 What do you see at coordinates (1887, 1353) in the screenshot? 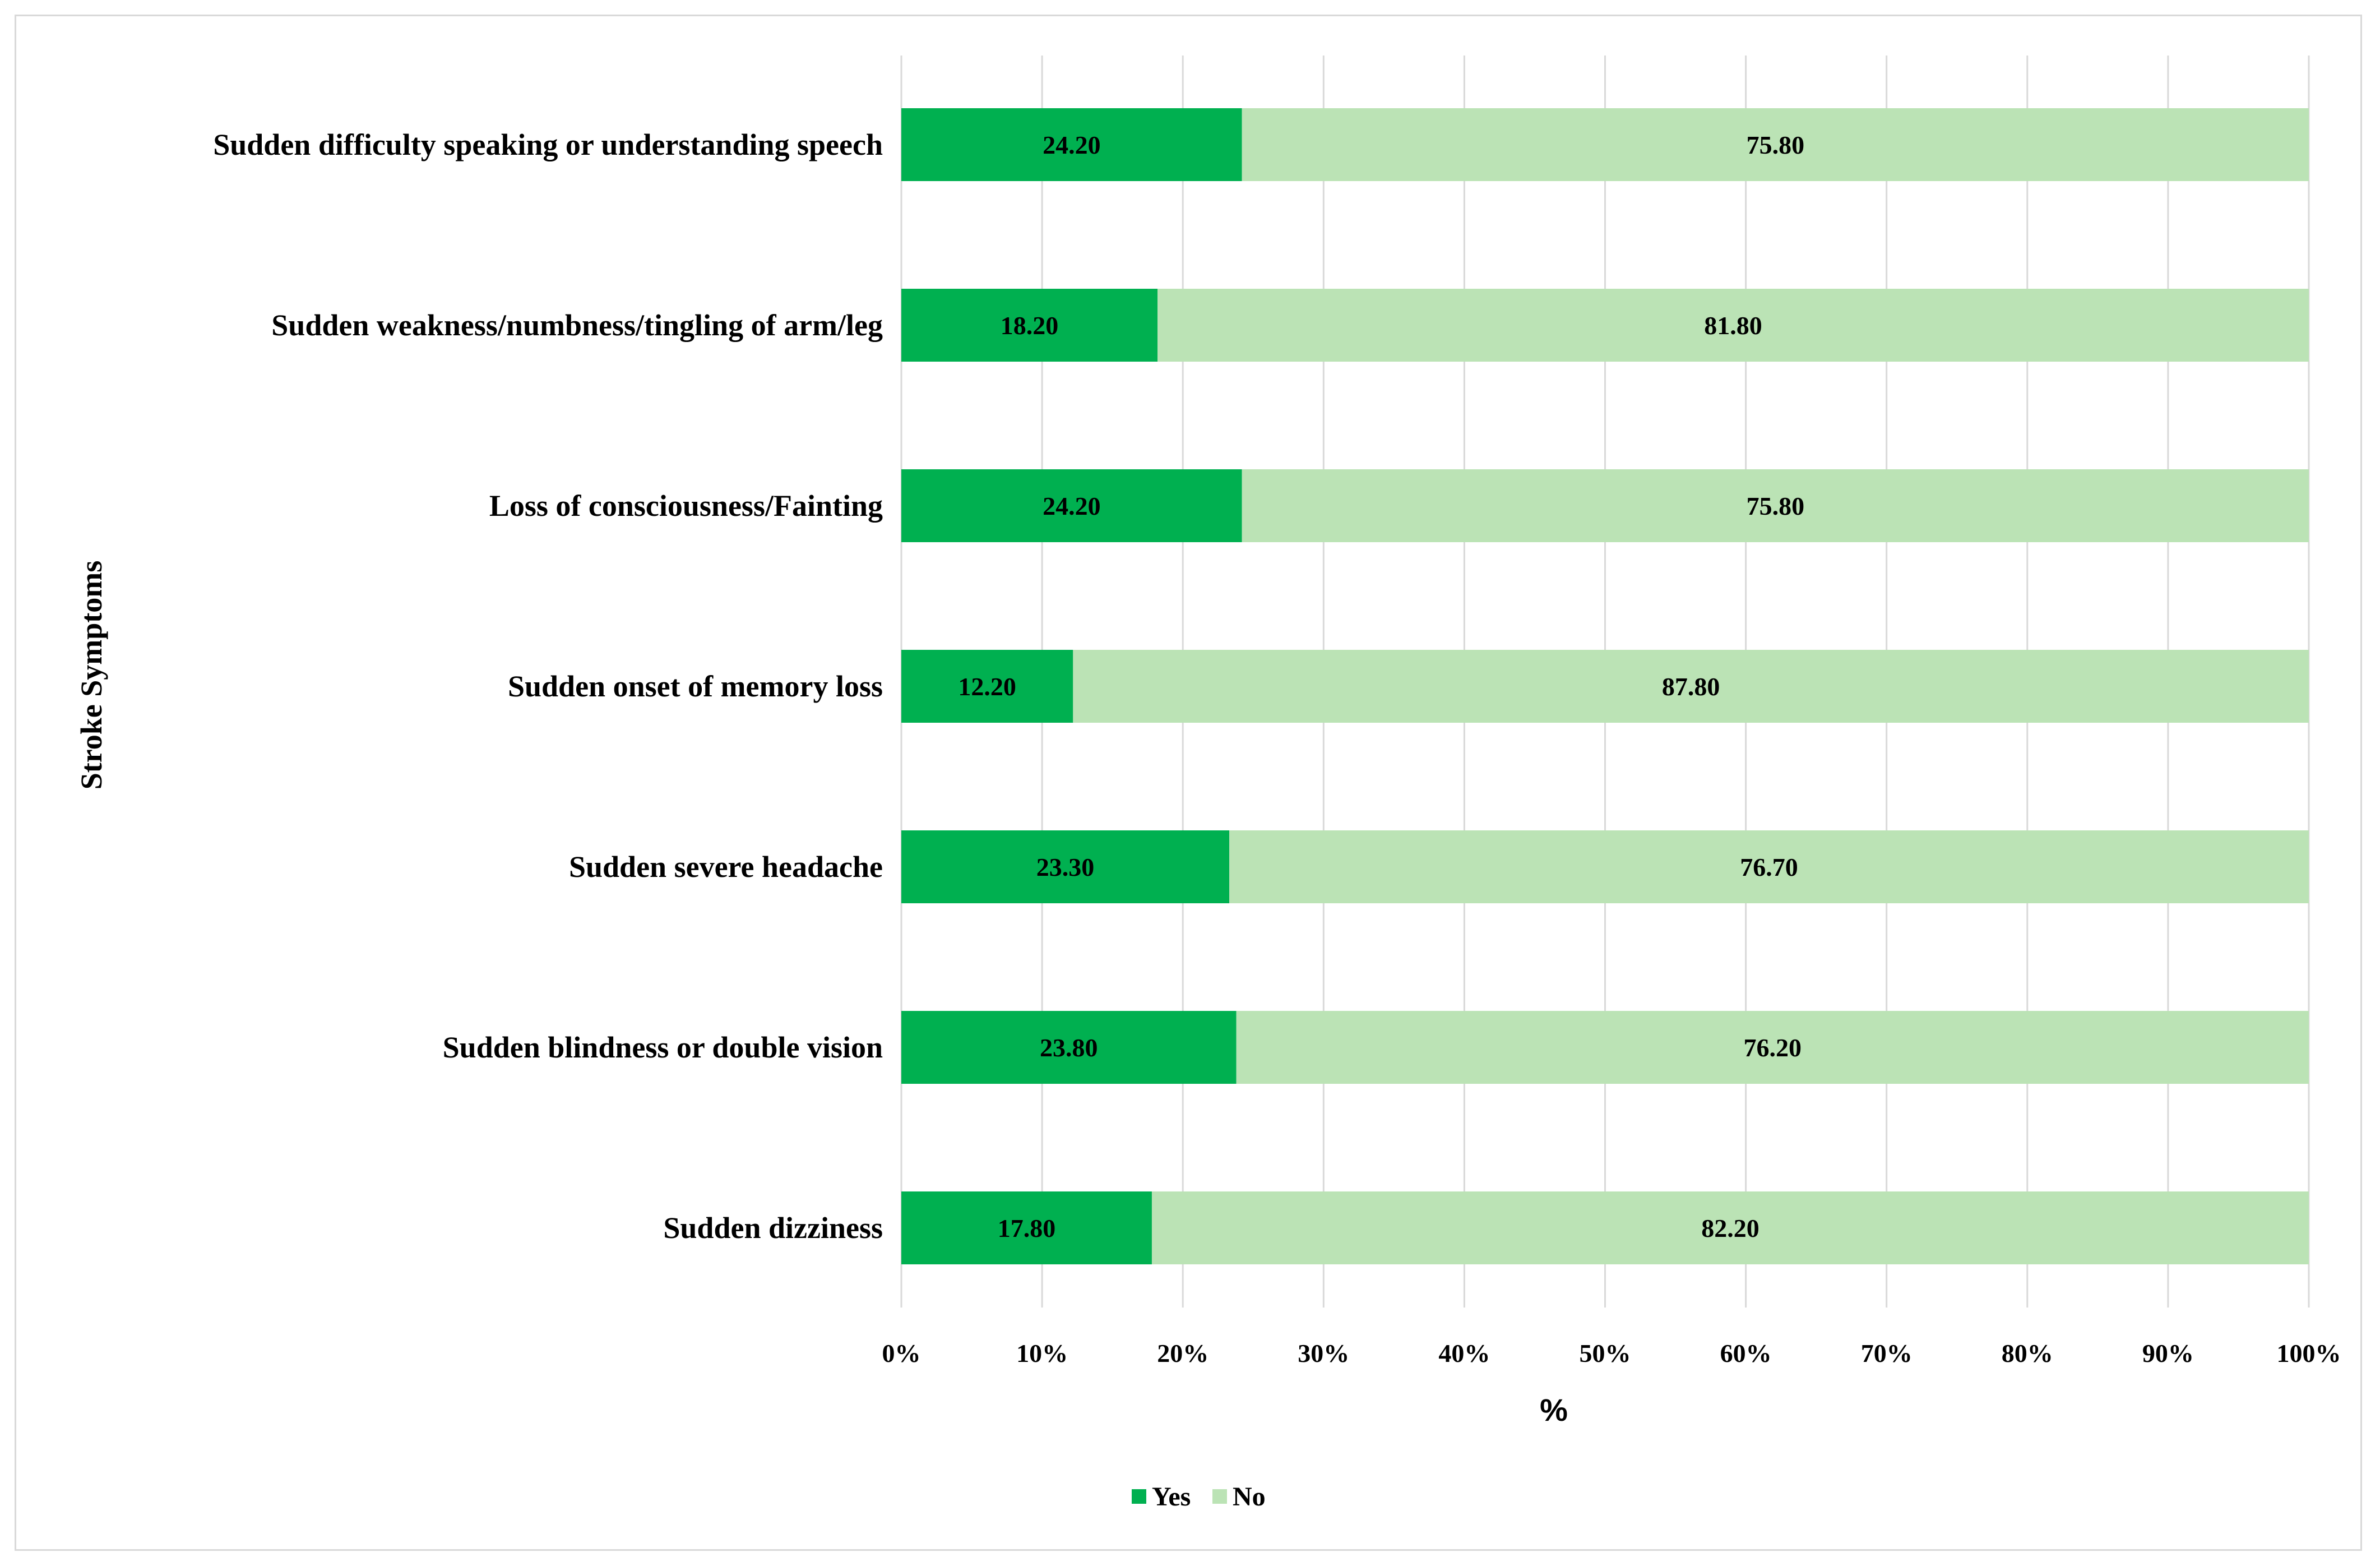
I see `x-tick-label: 70%` at bounding box center [1887, 1353].